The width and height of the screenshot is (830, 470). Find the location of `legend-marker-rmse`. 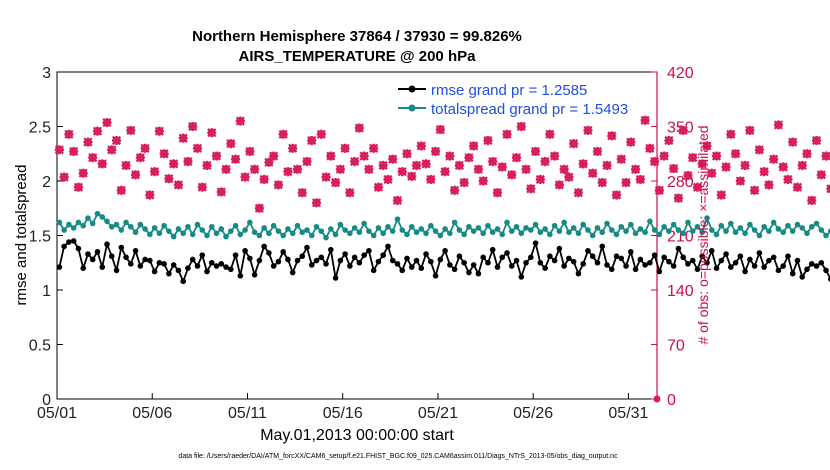

legend-marker-rmse is located at coordinates (412, 89).